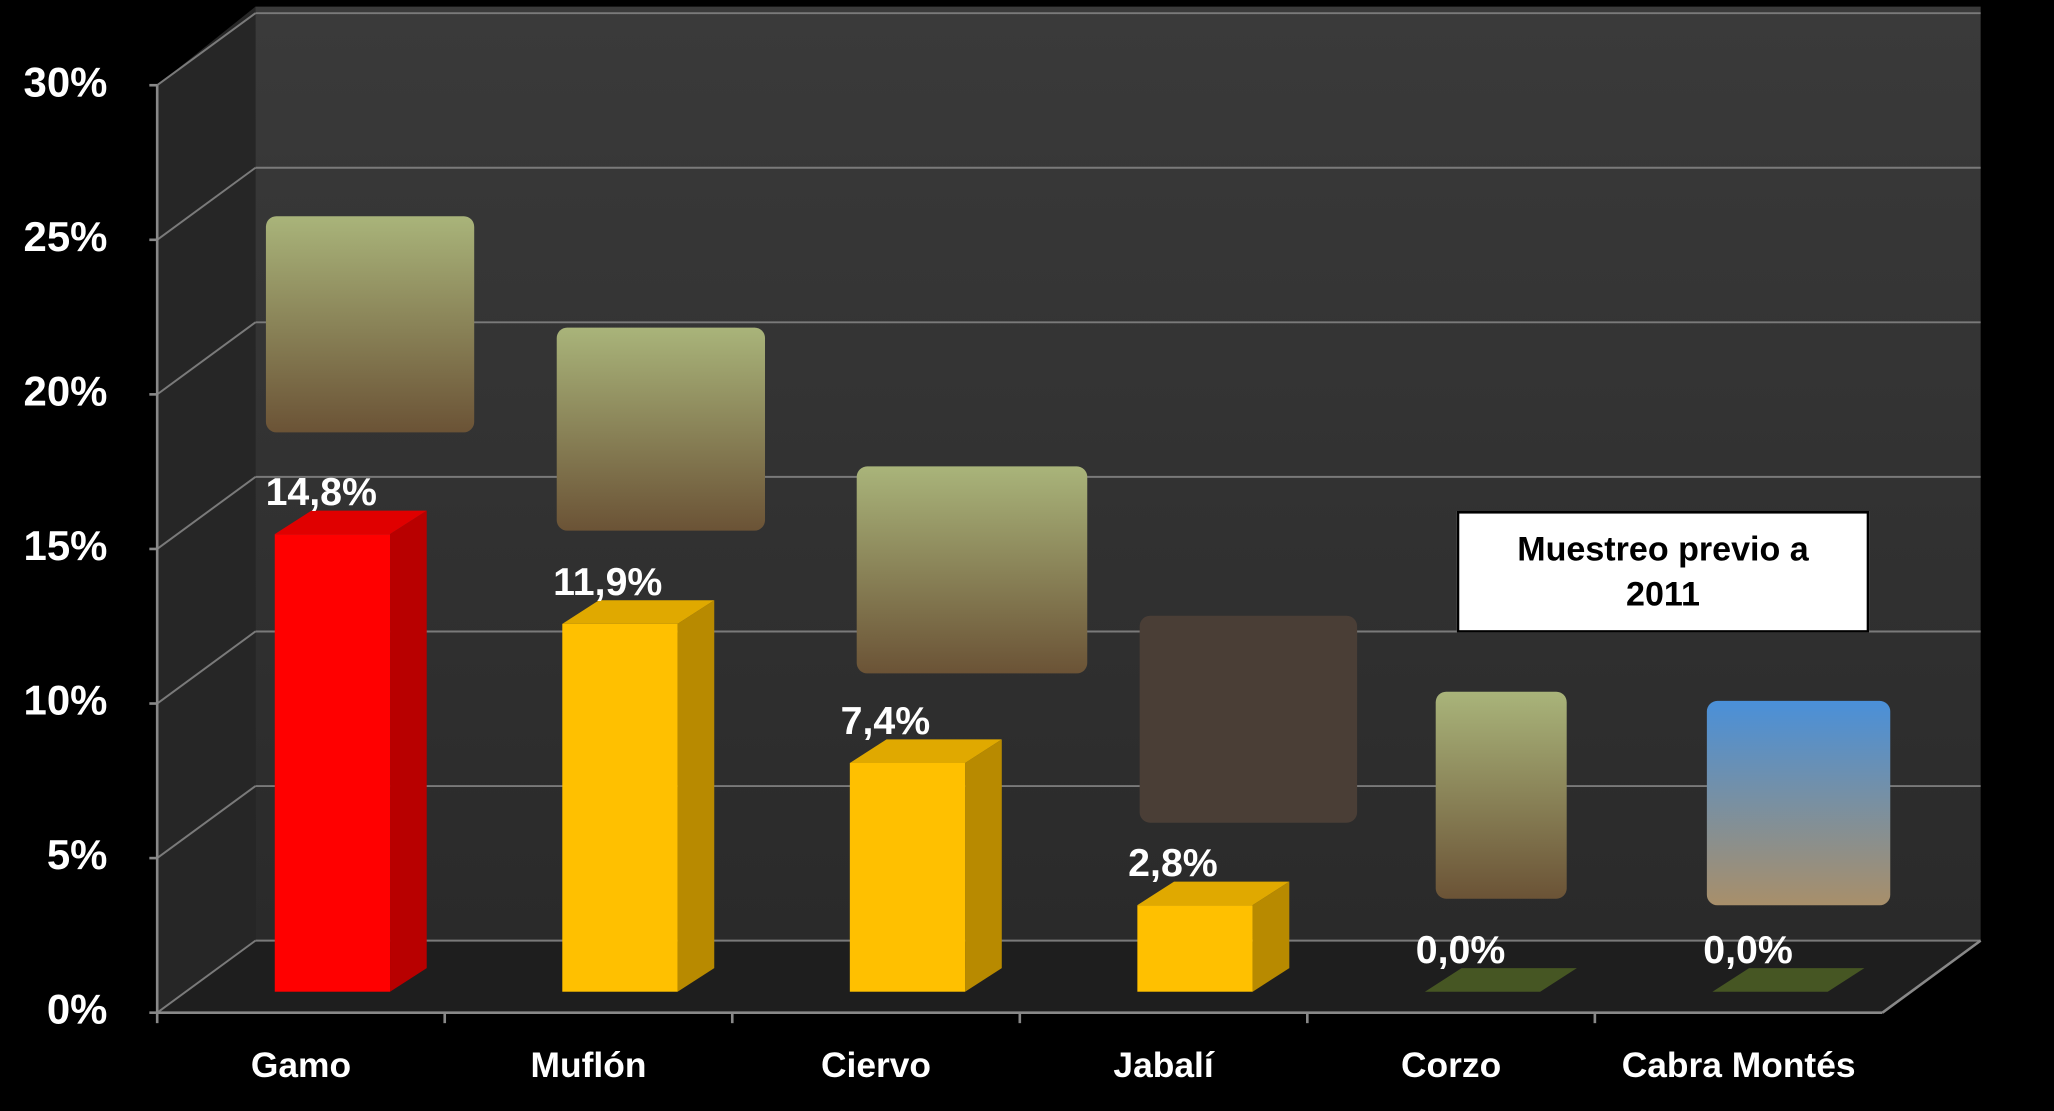  Describe the element at coordinates (1163, 1065) in the screenshot. I see `x-tick-label: Jabalí` at that location.